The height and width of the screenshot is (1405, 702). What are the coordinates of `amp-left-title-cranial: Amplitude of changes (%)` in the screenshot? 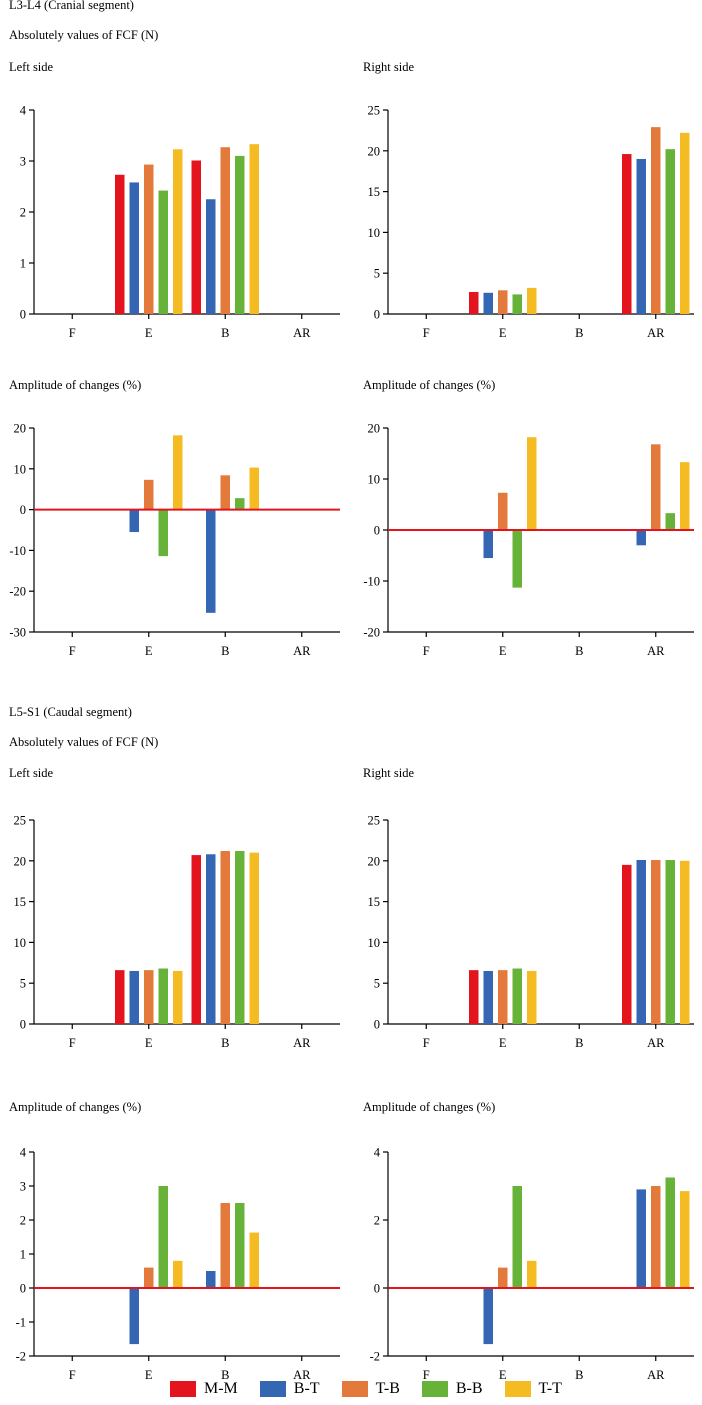 It's located at (75, 385).